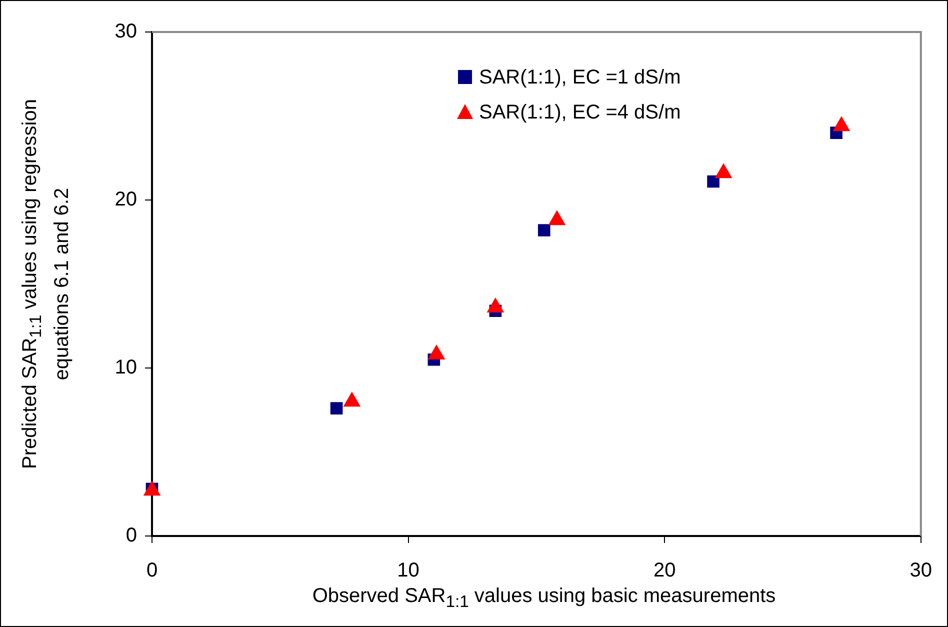  What do you see at coordinates (580, 113) in the screenshot?
I see `legend-label: SAR(1:1), EC =4 dS/m` at bounding box center [580, 113].